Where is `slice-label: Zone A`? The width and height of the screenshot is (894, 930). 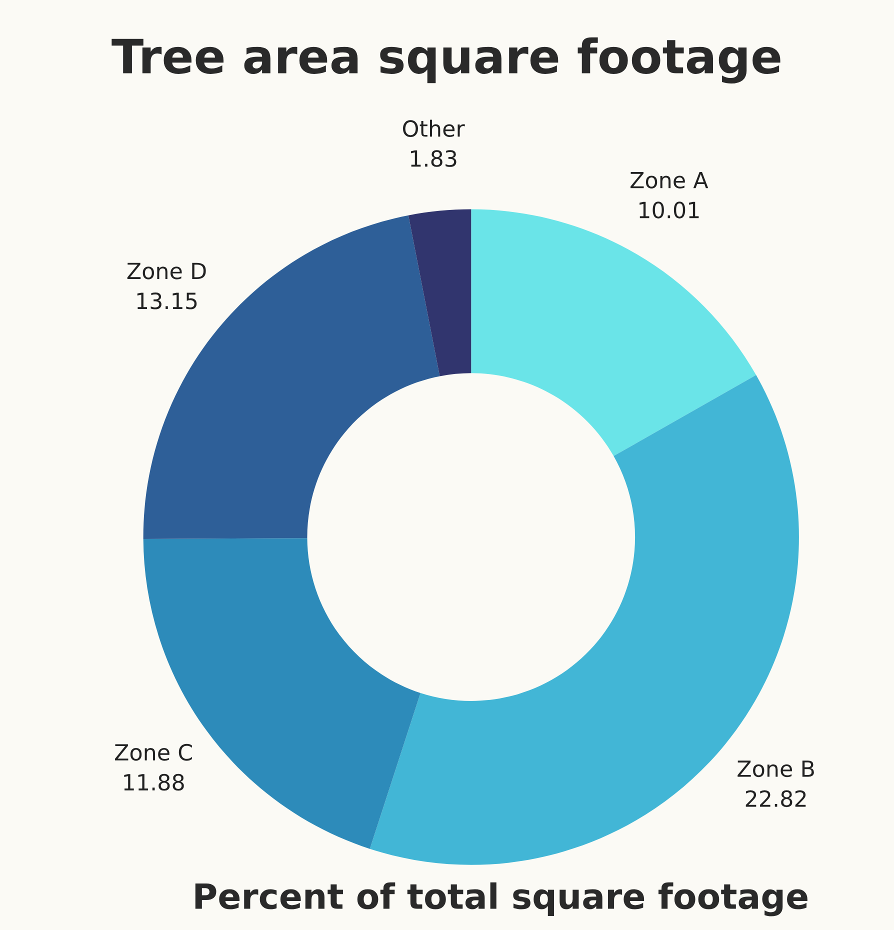
slice-label: Zone A is located at coordinates (669, 180).